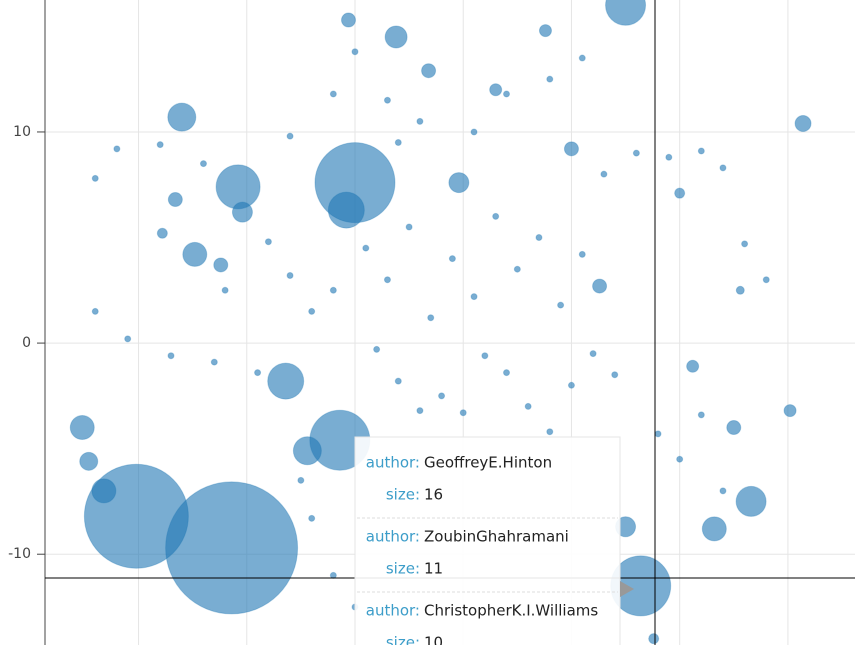  I want to click on tooltip-value: ZoubinGhahramani, so click(496, 537).